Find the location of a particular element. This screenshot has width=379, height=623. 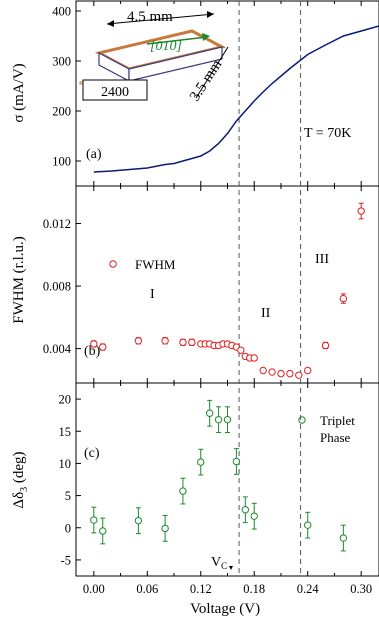

panel-b-y-tick-label: 0.004 is located at coordinates (57, 349).